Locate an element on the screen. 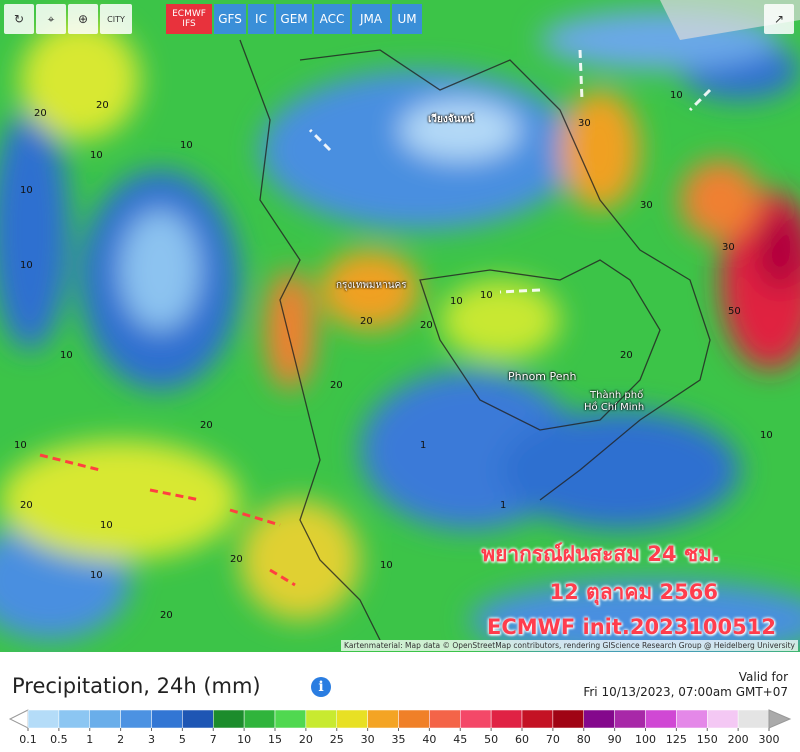 This screenshot has width=800, height=752. legend-tick-label: 25 is located at coordinates (337, 739).